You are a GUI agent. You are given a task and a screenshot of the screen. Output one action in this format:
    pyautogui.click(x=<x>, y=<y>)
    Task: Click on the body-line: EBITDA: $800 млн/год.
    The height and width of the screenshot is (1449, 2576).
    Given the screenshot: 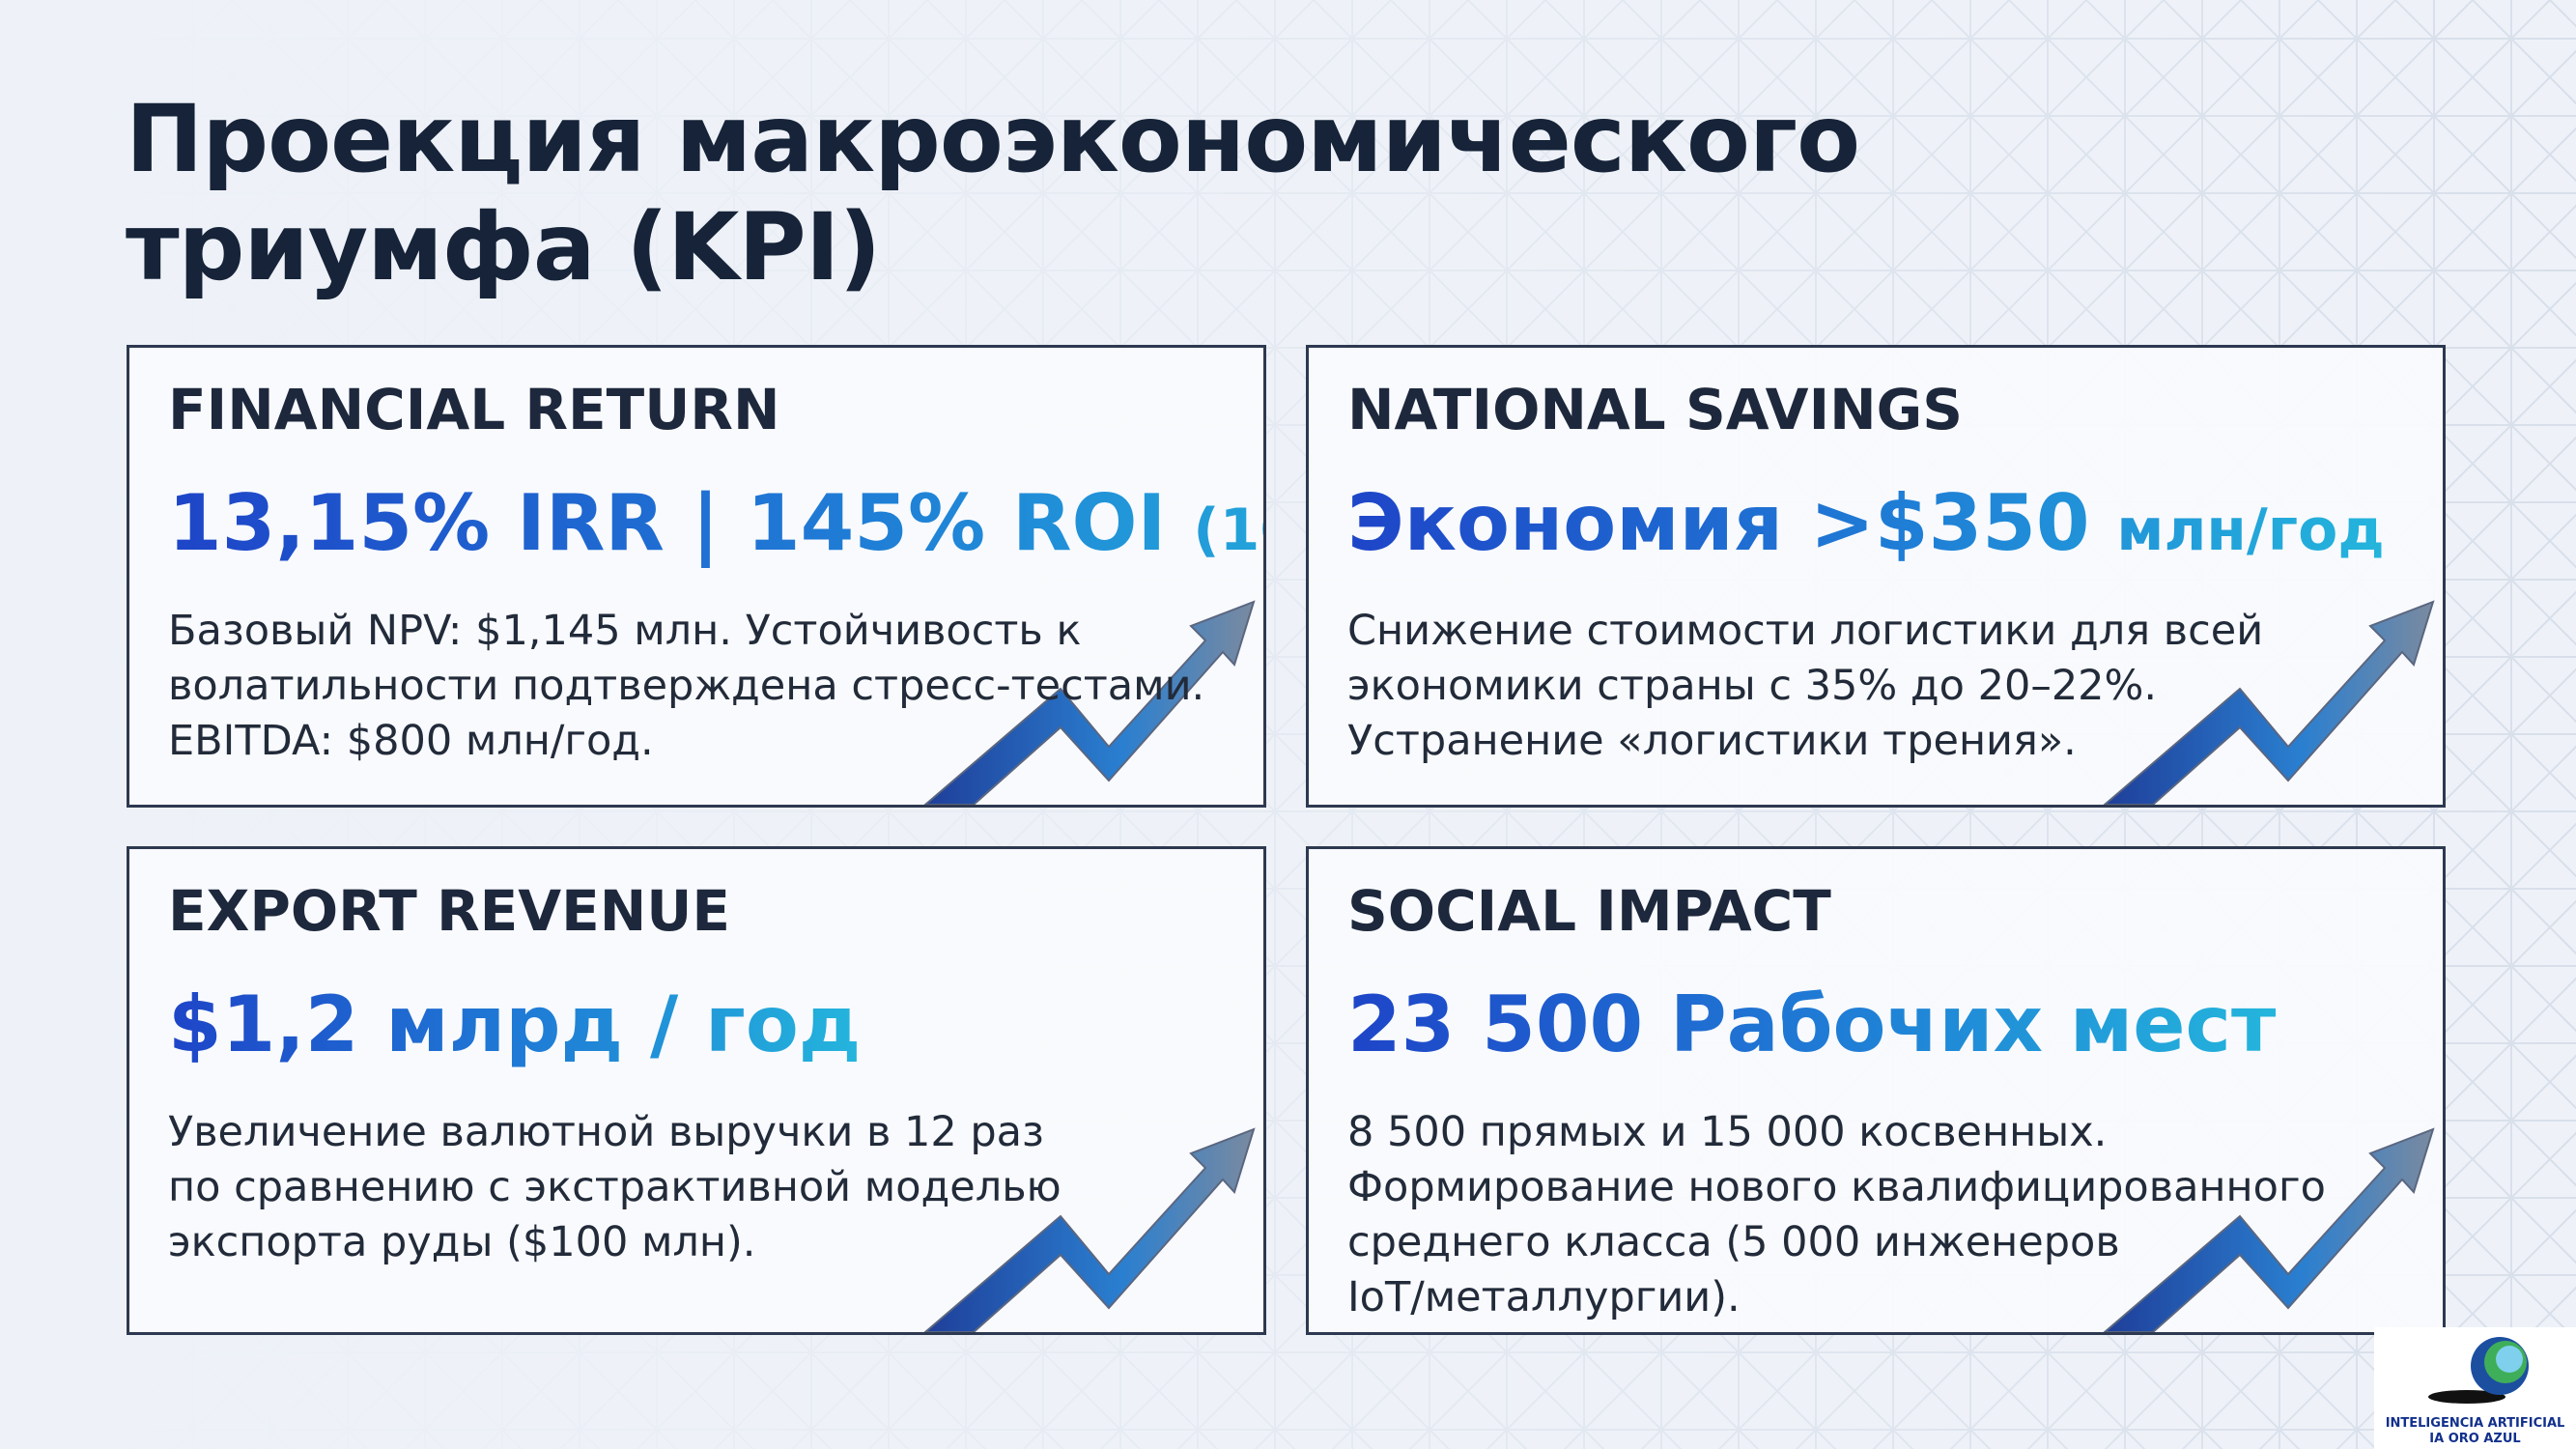 What is the action you would take?
    pyautogui.click(x=411, y=741)
    